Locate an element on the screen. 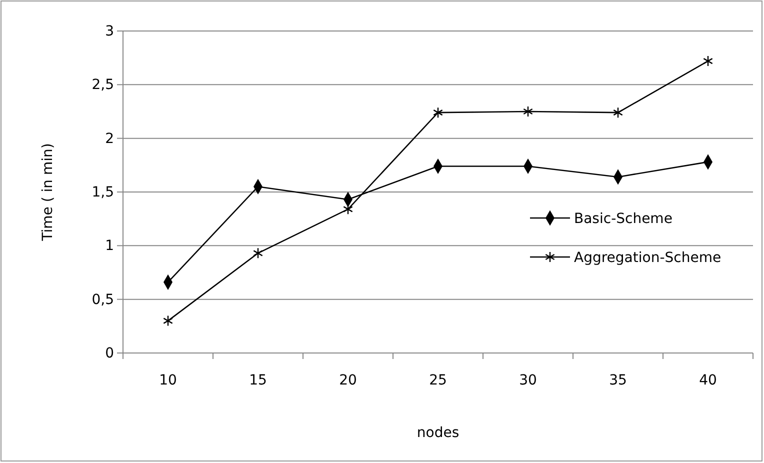  legend-label: Aggregation-Scheme is located at coordinates (648, 258).